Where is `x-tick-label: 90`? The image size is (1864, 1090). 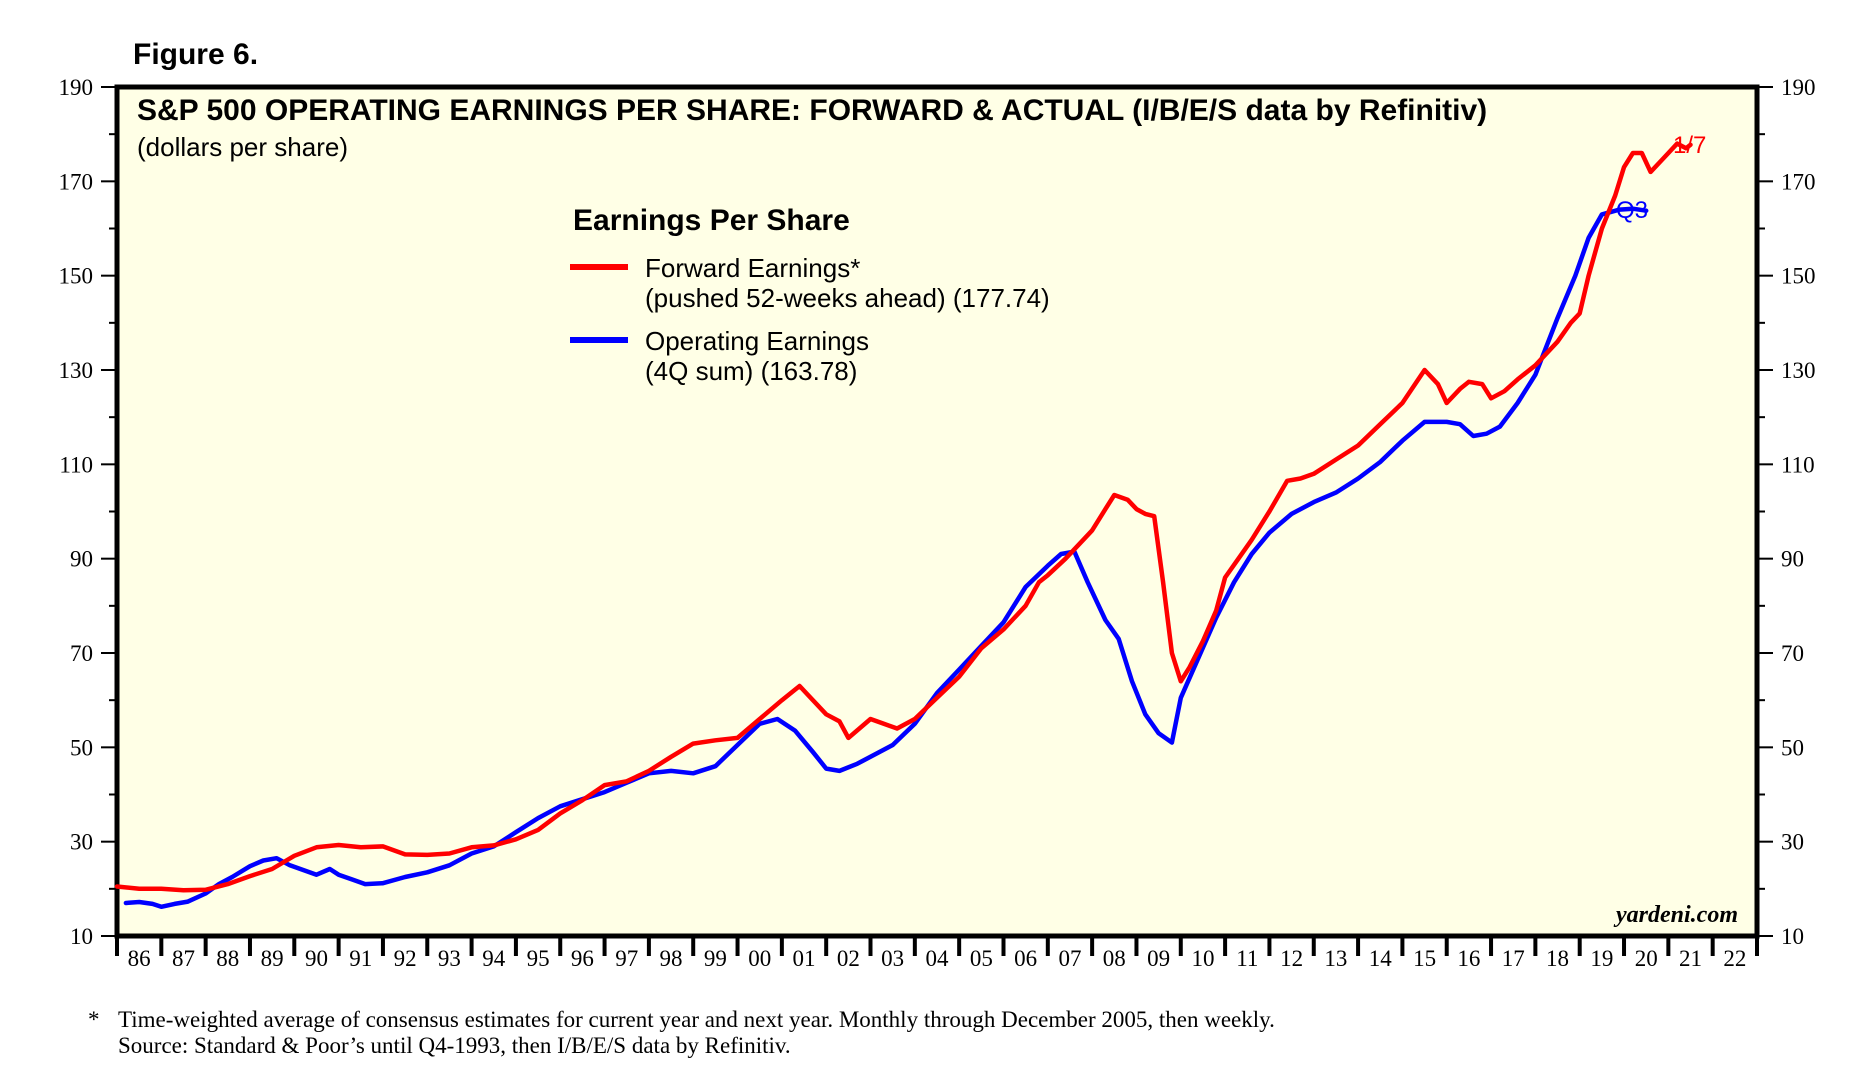 x-tick-label: 90 is located at coordinates (316, 958).